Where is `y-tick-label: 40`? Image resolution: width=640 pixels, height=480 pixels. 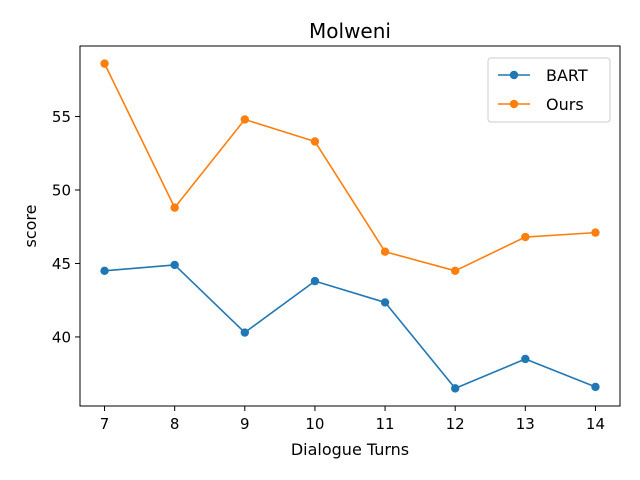 y-tick-label: 40 is located at coordinates (61, 337).